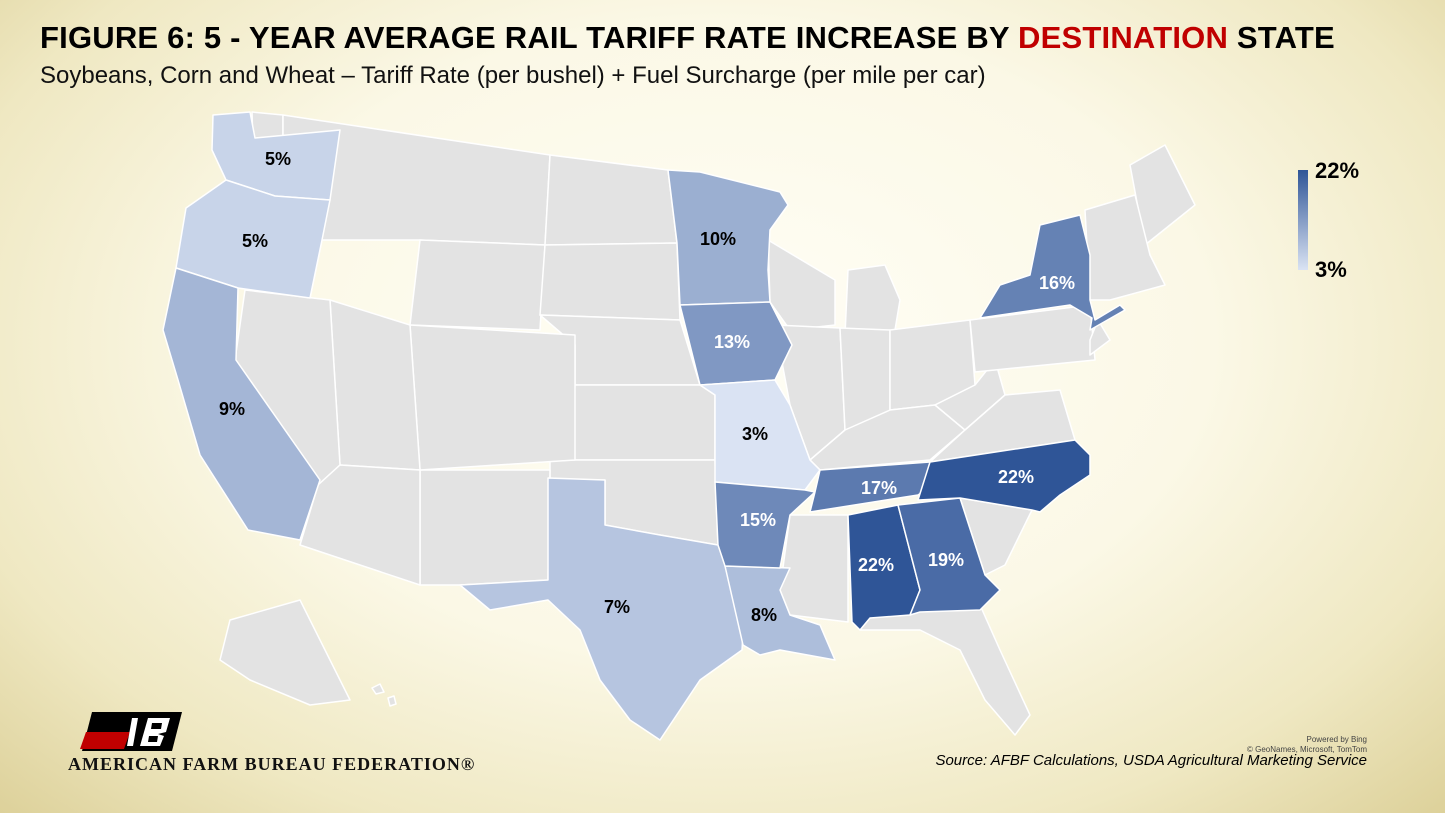  I want to click on state-label-iowa: 13%, so click(732, 342).